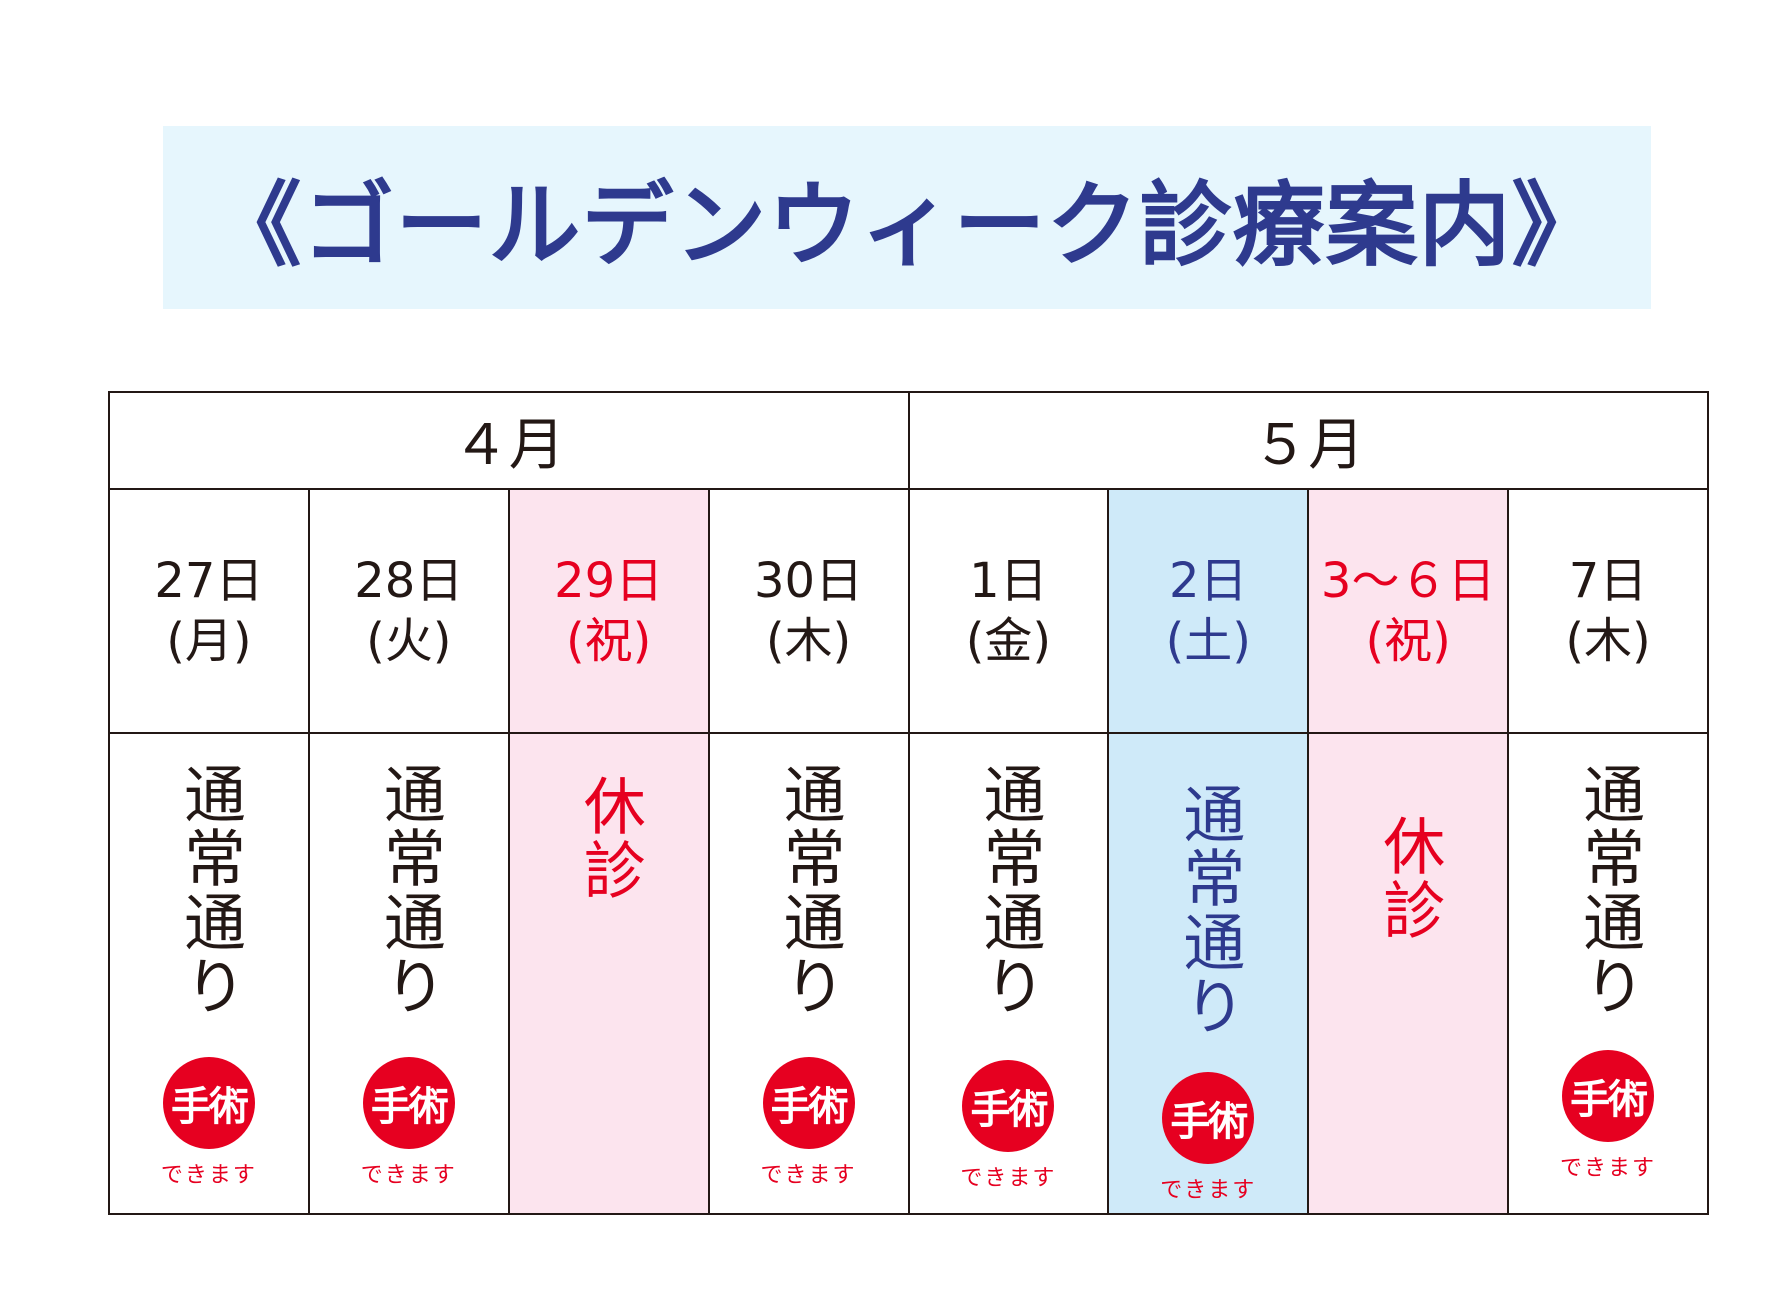  Describe the element at coordinates (1408, 611) in the screenshot. I see `date-cell-may3-6: 3～６日 (祝)` at that location.